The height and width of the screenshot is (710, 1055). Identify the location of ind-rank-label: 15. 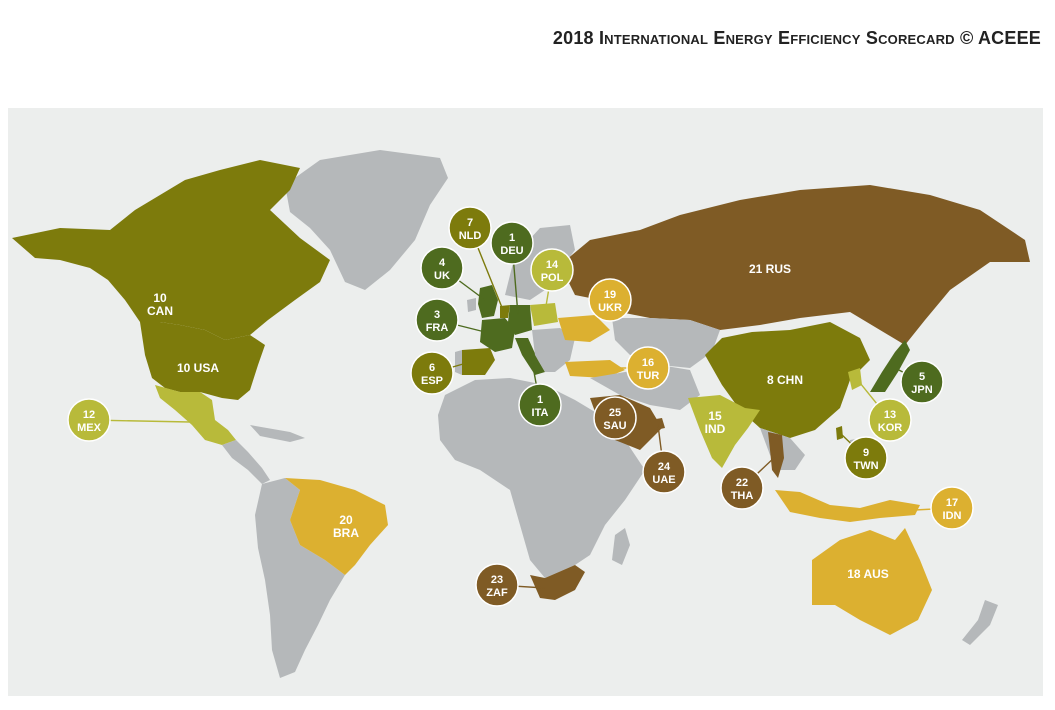
(715, 416).